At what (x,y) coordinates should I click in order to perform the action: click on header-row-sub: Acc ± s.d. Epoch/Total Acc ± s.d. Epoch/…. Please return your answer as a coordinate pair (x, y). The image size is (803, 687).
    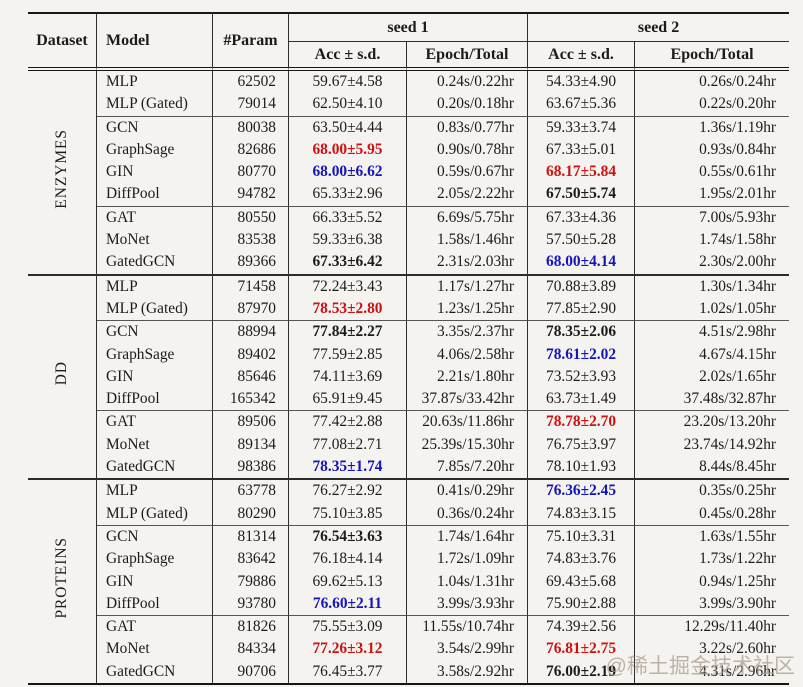
    Looking at the image, I should click on (409, 56).